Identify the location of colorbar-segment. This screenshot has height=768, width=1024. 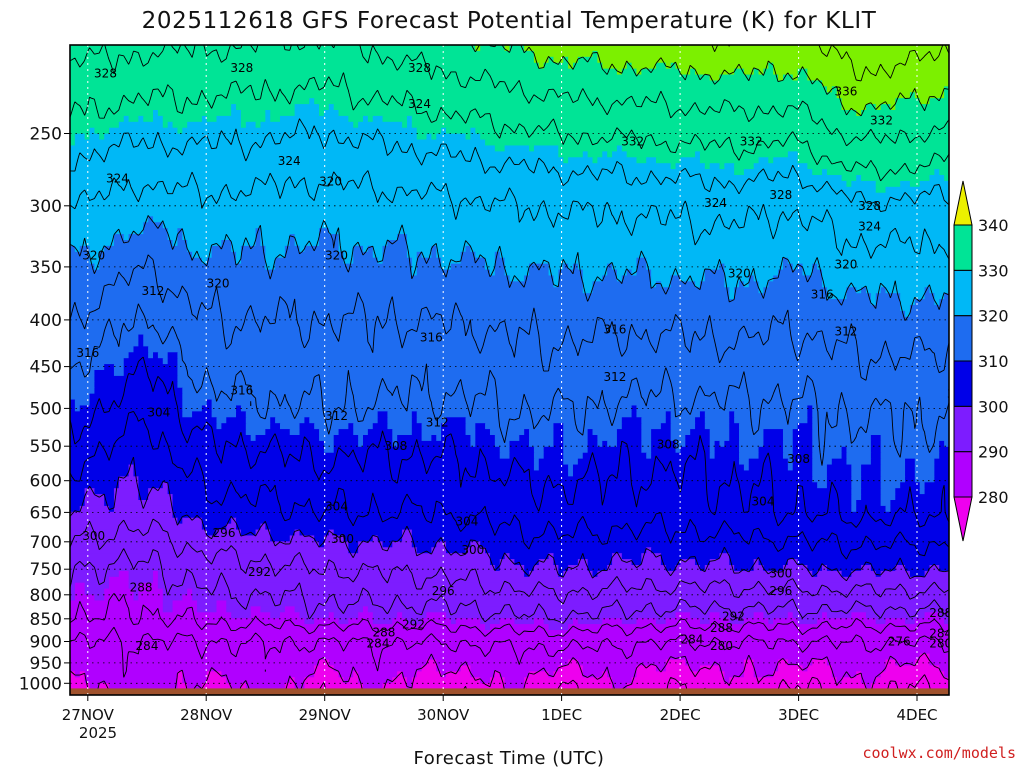
(963, 247).